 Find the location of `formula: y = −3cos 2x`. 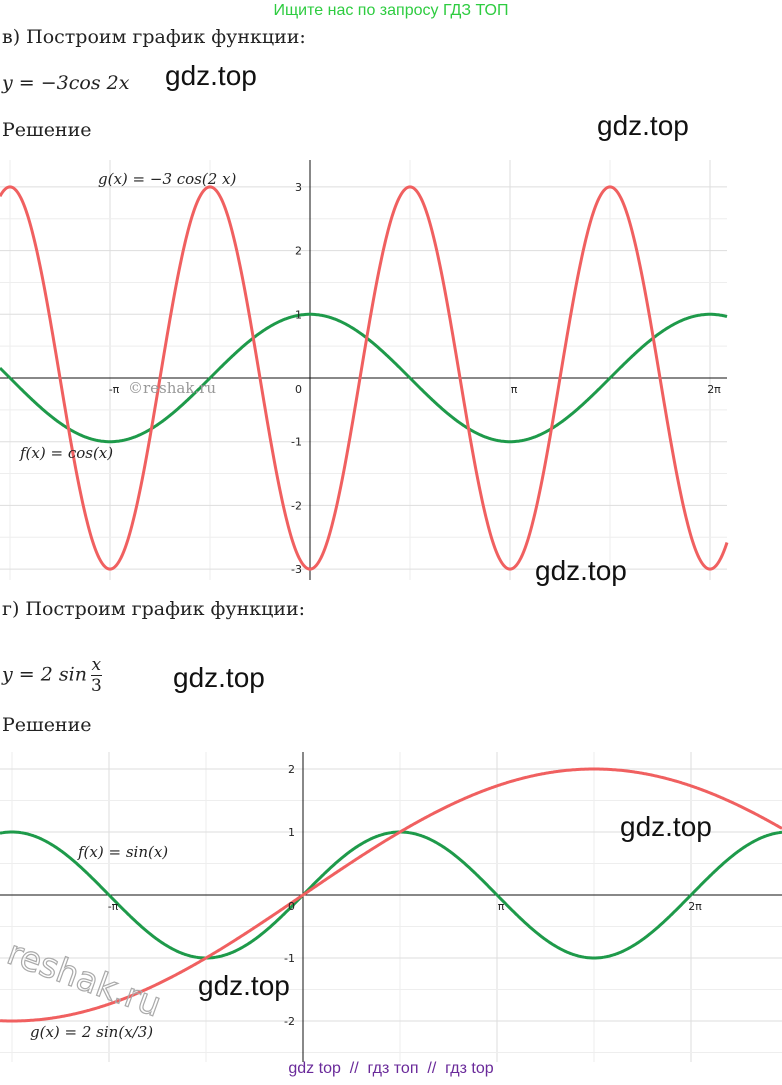

formula: y = −3cos 2x is located at coordinates (66, 83).